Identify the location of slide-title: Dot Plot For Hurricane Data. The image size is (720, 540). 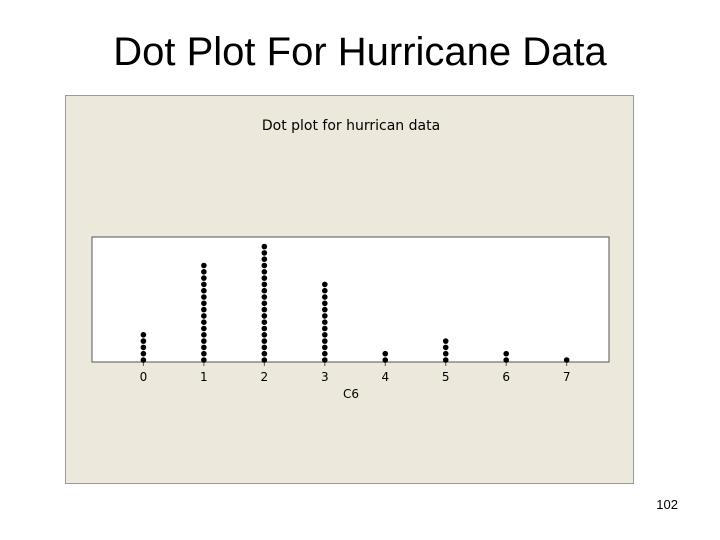
(360, 52).